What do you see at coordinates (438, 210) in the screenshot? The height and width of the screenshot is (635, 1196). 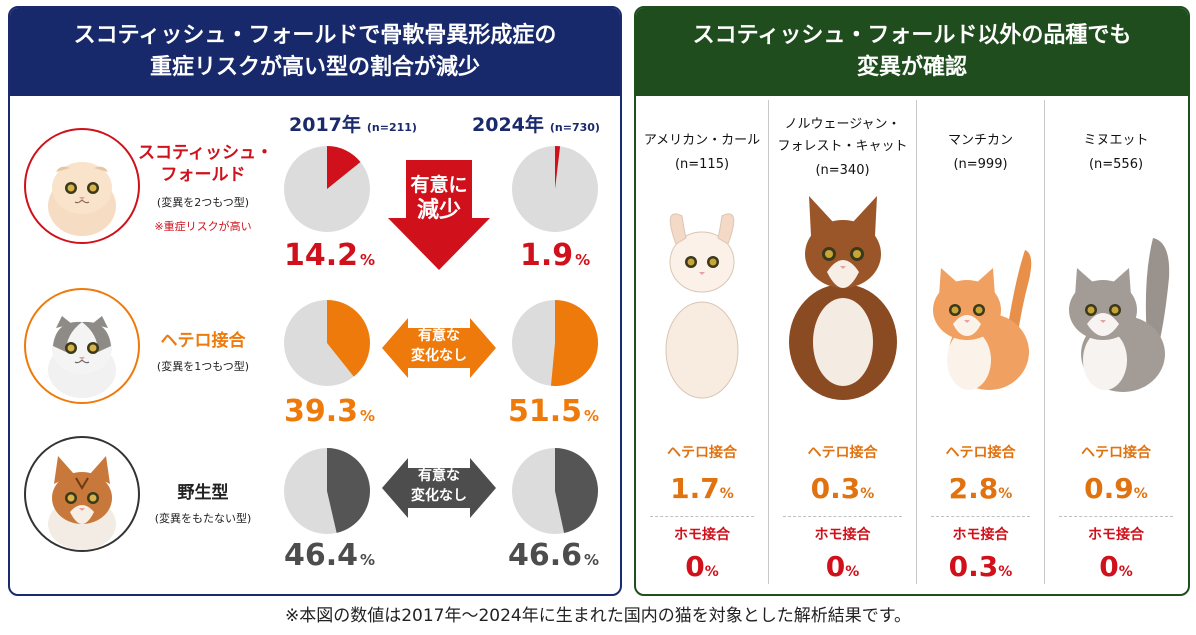 I see `arrow-label-homozygous-line2: 減少` at bounding box center [438, 210].